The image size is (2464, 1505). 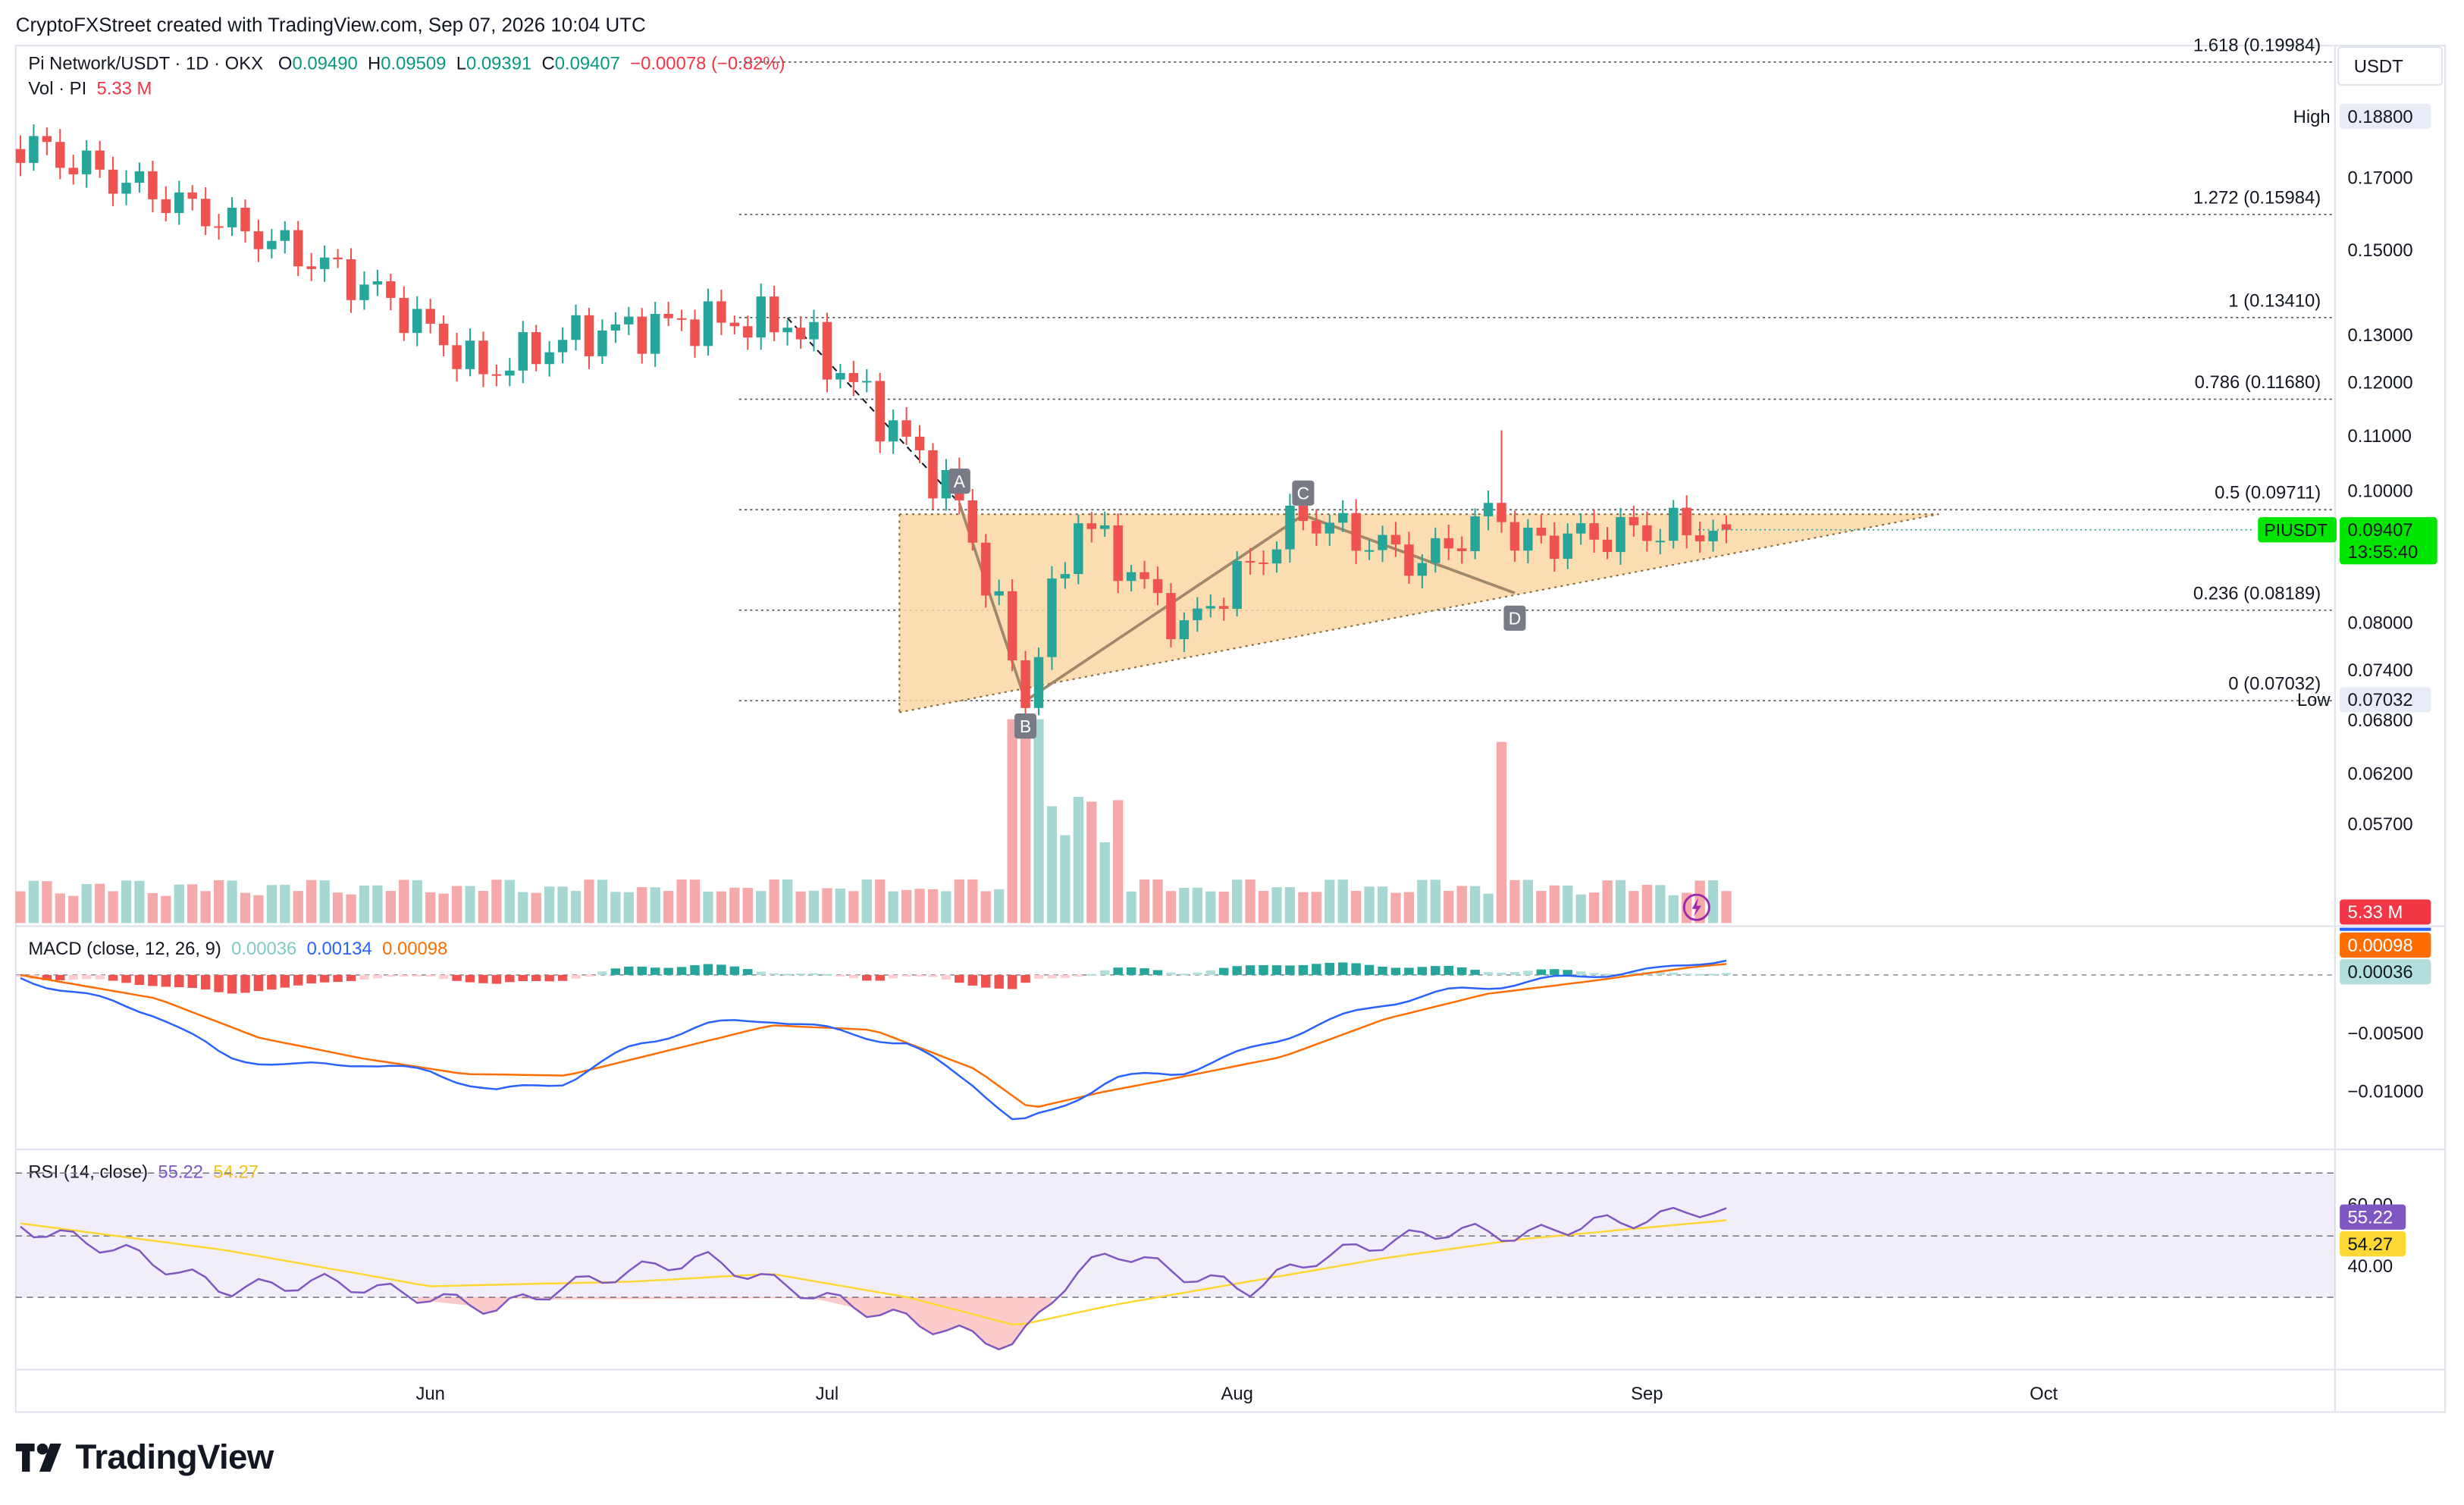 I want to click on last-symbol-bg, so click(x=2297, y=530).